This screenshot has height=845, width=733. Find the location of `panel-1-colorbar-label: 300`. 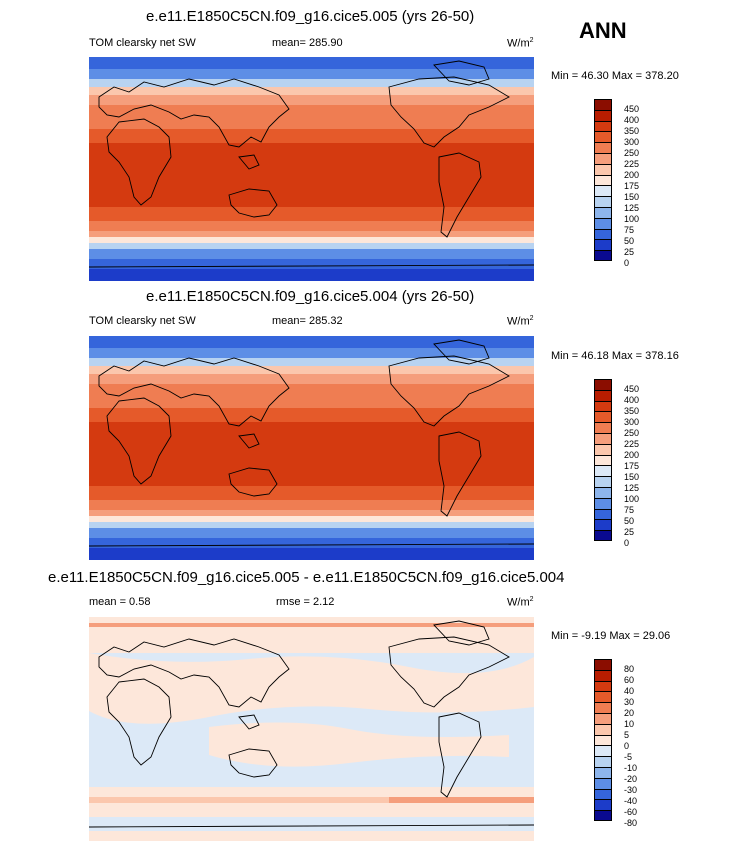

panel-1-colorbar-label: 300 is located at coordinates (632, 142).